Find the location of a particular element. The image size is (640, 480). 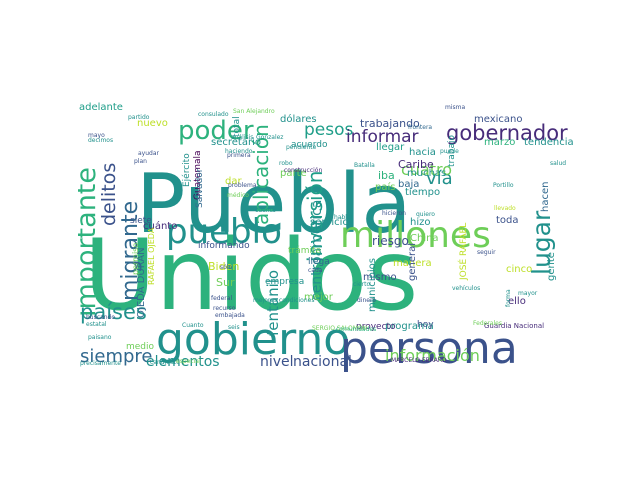

cloud-word: cuatro is located at coordinates (426, 169).